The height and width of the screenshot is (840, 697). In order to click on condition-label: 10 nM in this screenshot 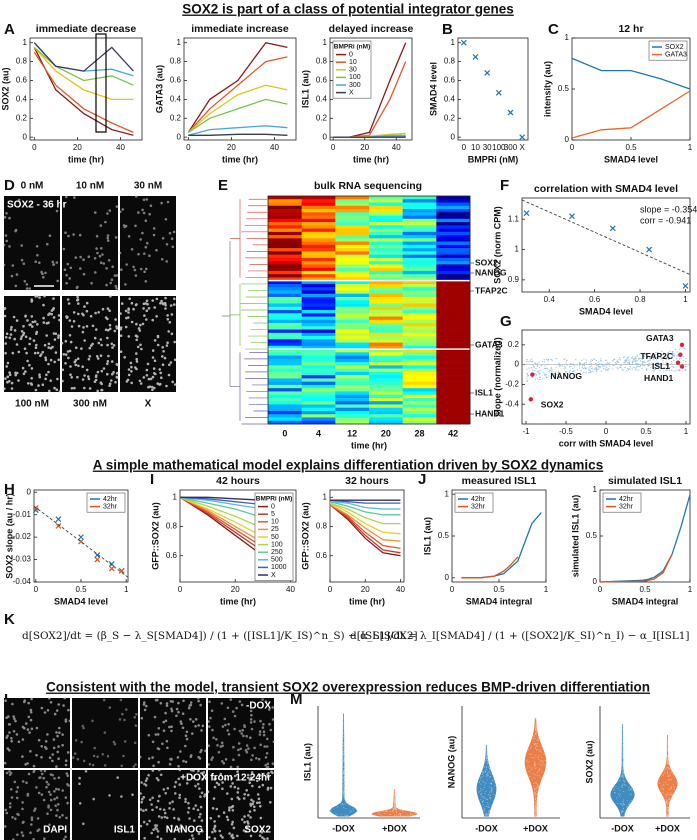, I will do `click(90, 186)`.